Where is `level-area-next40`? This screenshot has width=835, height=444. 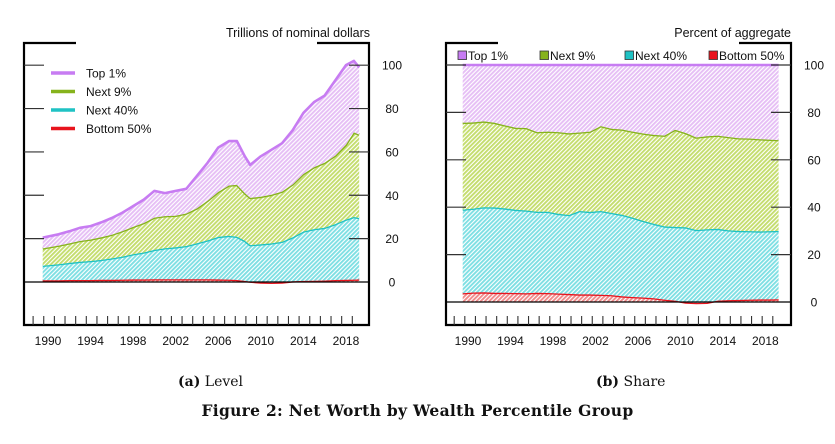
level-area-next40 is located at coordinates (201, 250).